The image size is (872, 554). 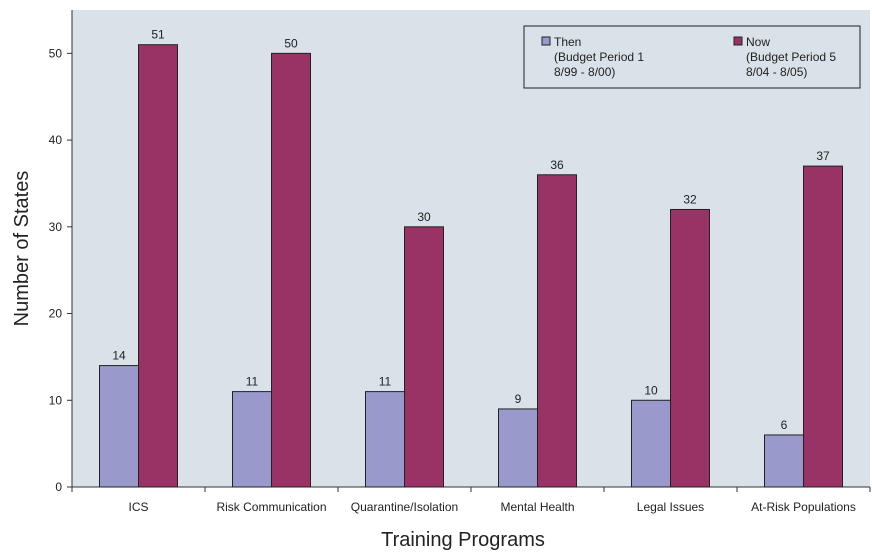 I want to click on bar-value-label: 50, so click(x=291, y=43).